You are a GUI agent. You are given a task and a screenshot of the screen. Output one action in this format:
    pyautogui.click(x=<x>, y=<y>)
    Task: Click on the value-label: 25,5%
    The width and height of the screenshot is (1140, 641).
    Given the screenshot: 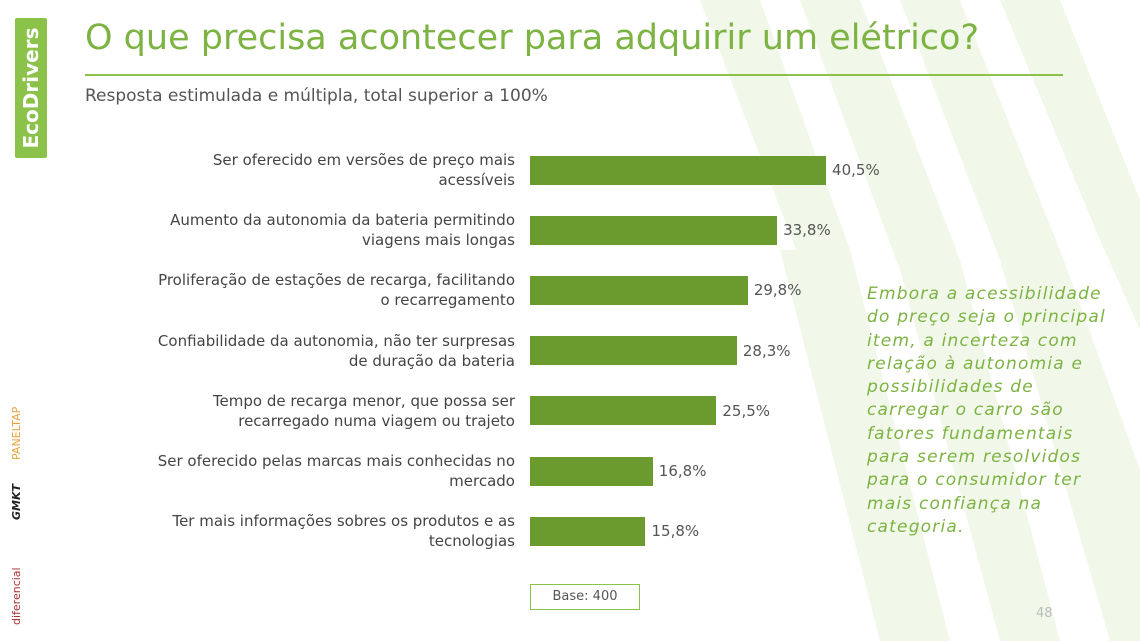 What is the action you would take?
    pyautogui.click(x=746, y=410)
    